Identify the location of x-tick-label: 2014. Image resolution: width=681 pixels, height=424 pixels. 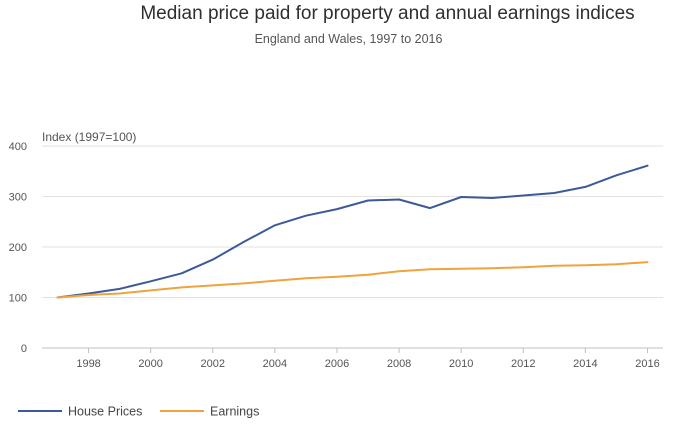
(585, 364).